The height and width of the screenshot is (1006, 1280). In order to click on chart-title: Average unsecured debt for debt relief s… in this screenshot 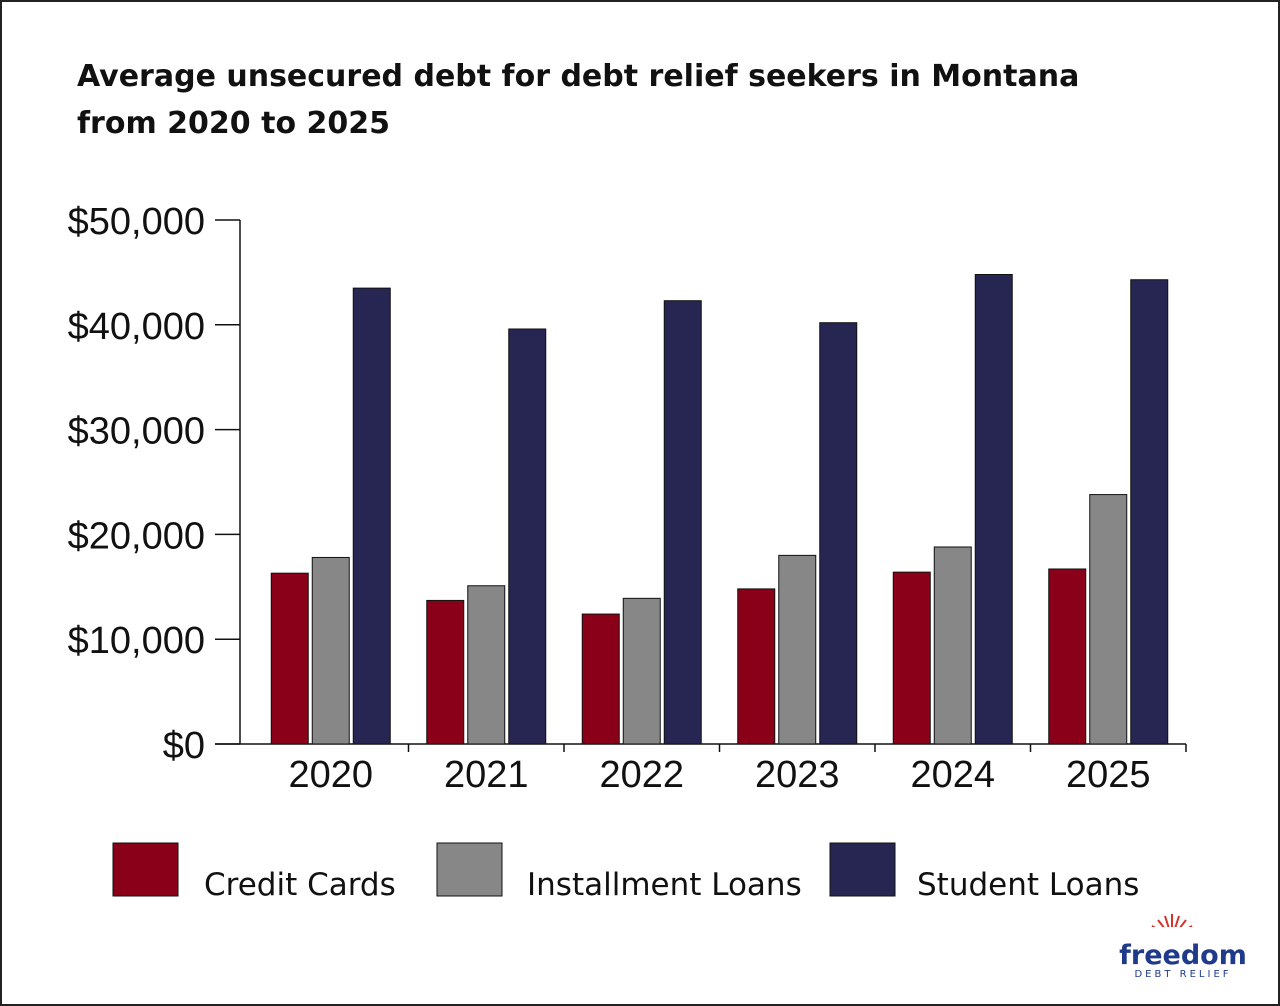, I will do `click(578, 76)`.